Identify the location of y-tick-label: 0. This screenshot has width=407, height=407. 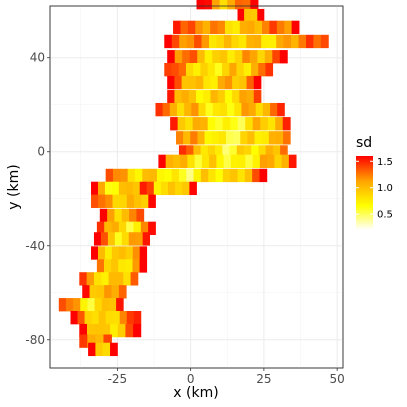
(41, 152).